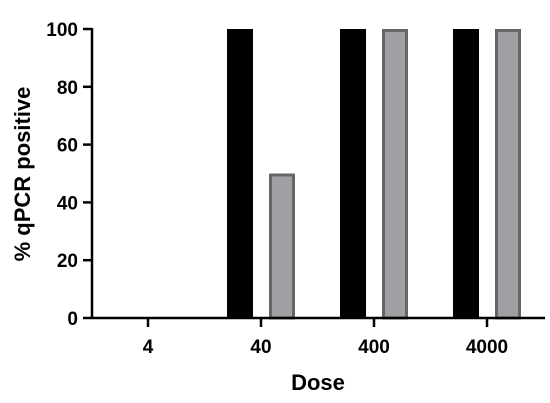 The width and height of the screenshot is (550, 403). What do you see at coordinates (374, 347) in the screenshot?
I see `x-tick-label: 400` at bounding box center [374, 347].